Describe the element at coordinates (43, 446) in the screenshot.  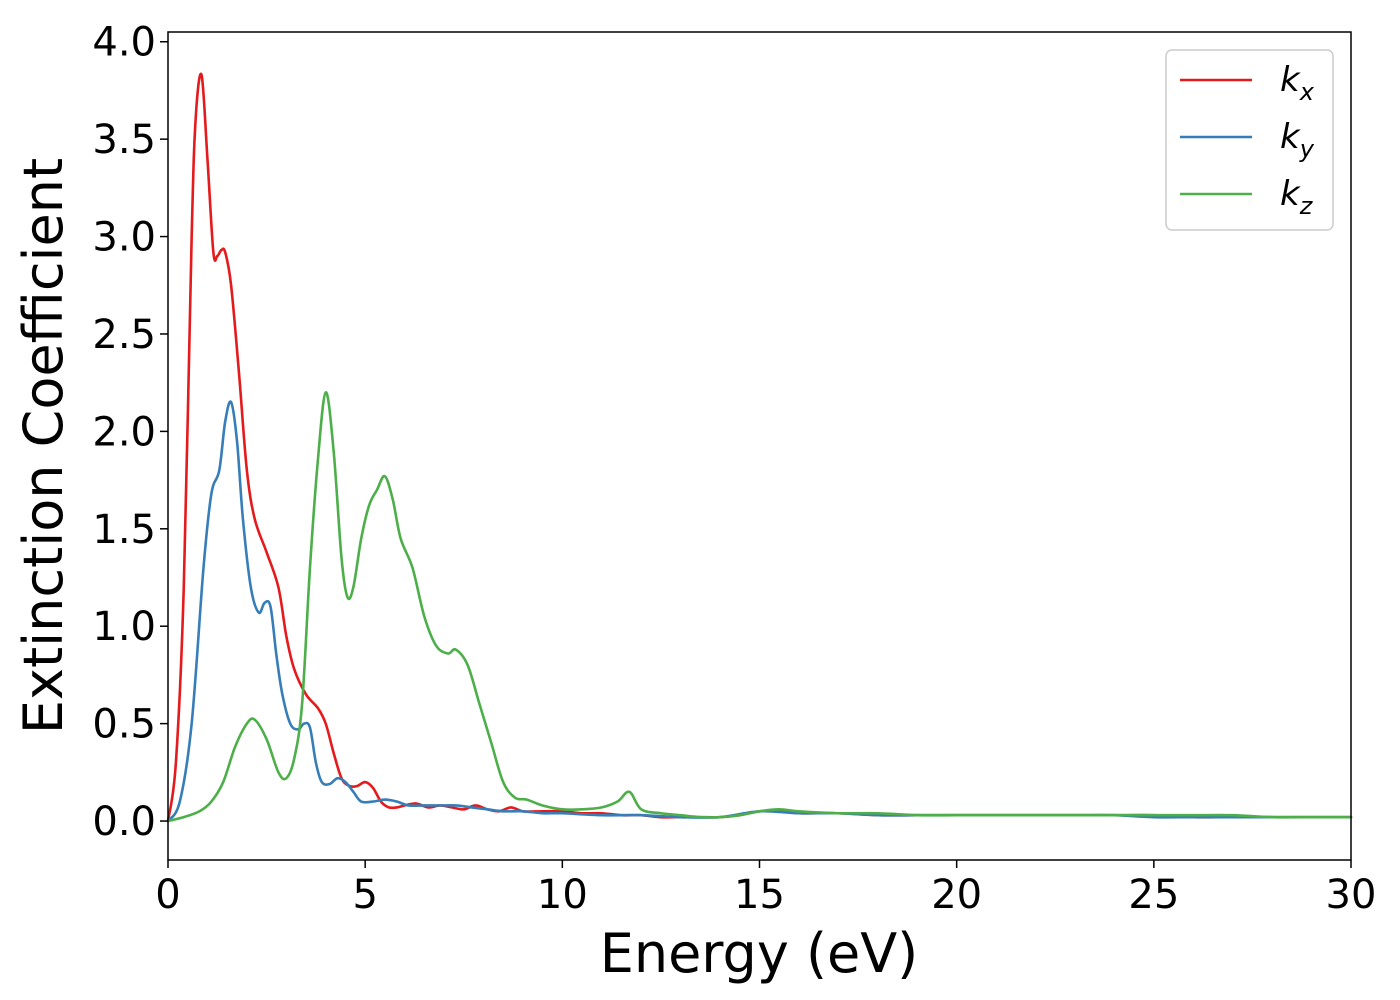
I see `y-axis-label: Extinction Coefficient` at that location.